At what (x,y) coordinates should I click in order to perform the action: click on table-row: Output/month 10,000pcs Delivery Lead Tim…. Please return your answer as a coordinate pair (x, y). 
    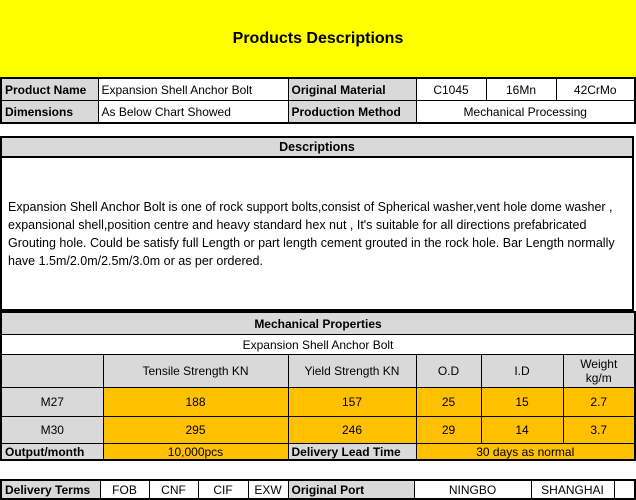
    Looking at the image, I should click on (318, 452).